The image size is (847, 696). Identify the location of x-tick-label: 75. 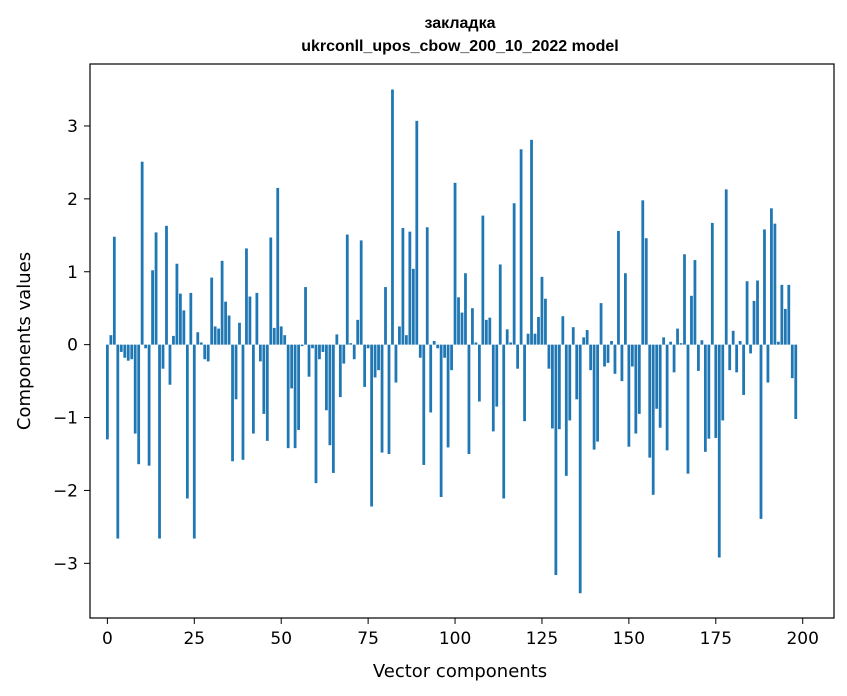
(368, 639).